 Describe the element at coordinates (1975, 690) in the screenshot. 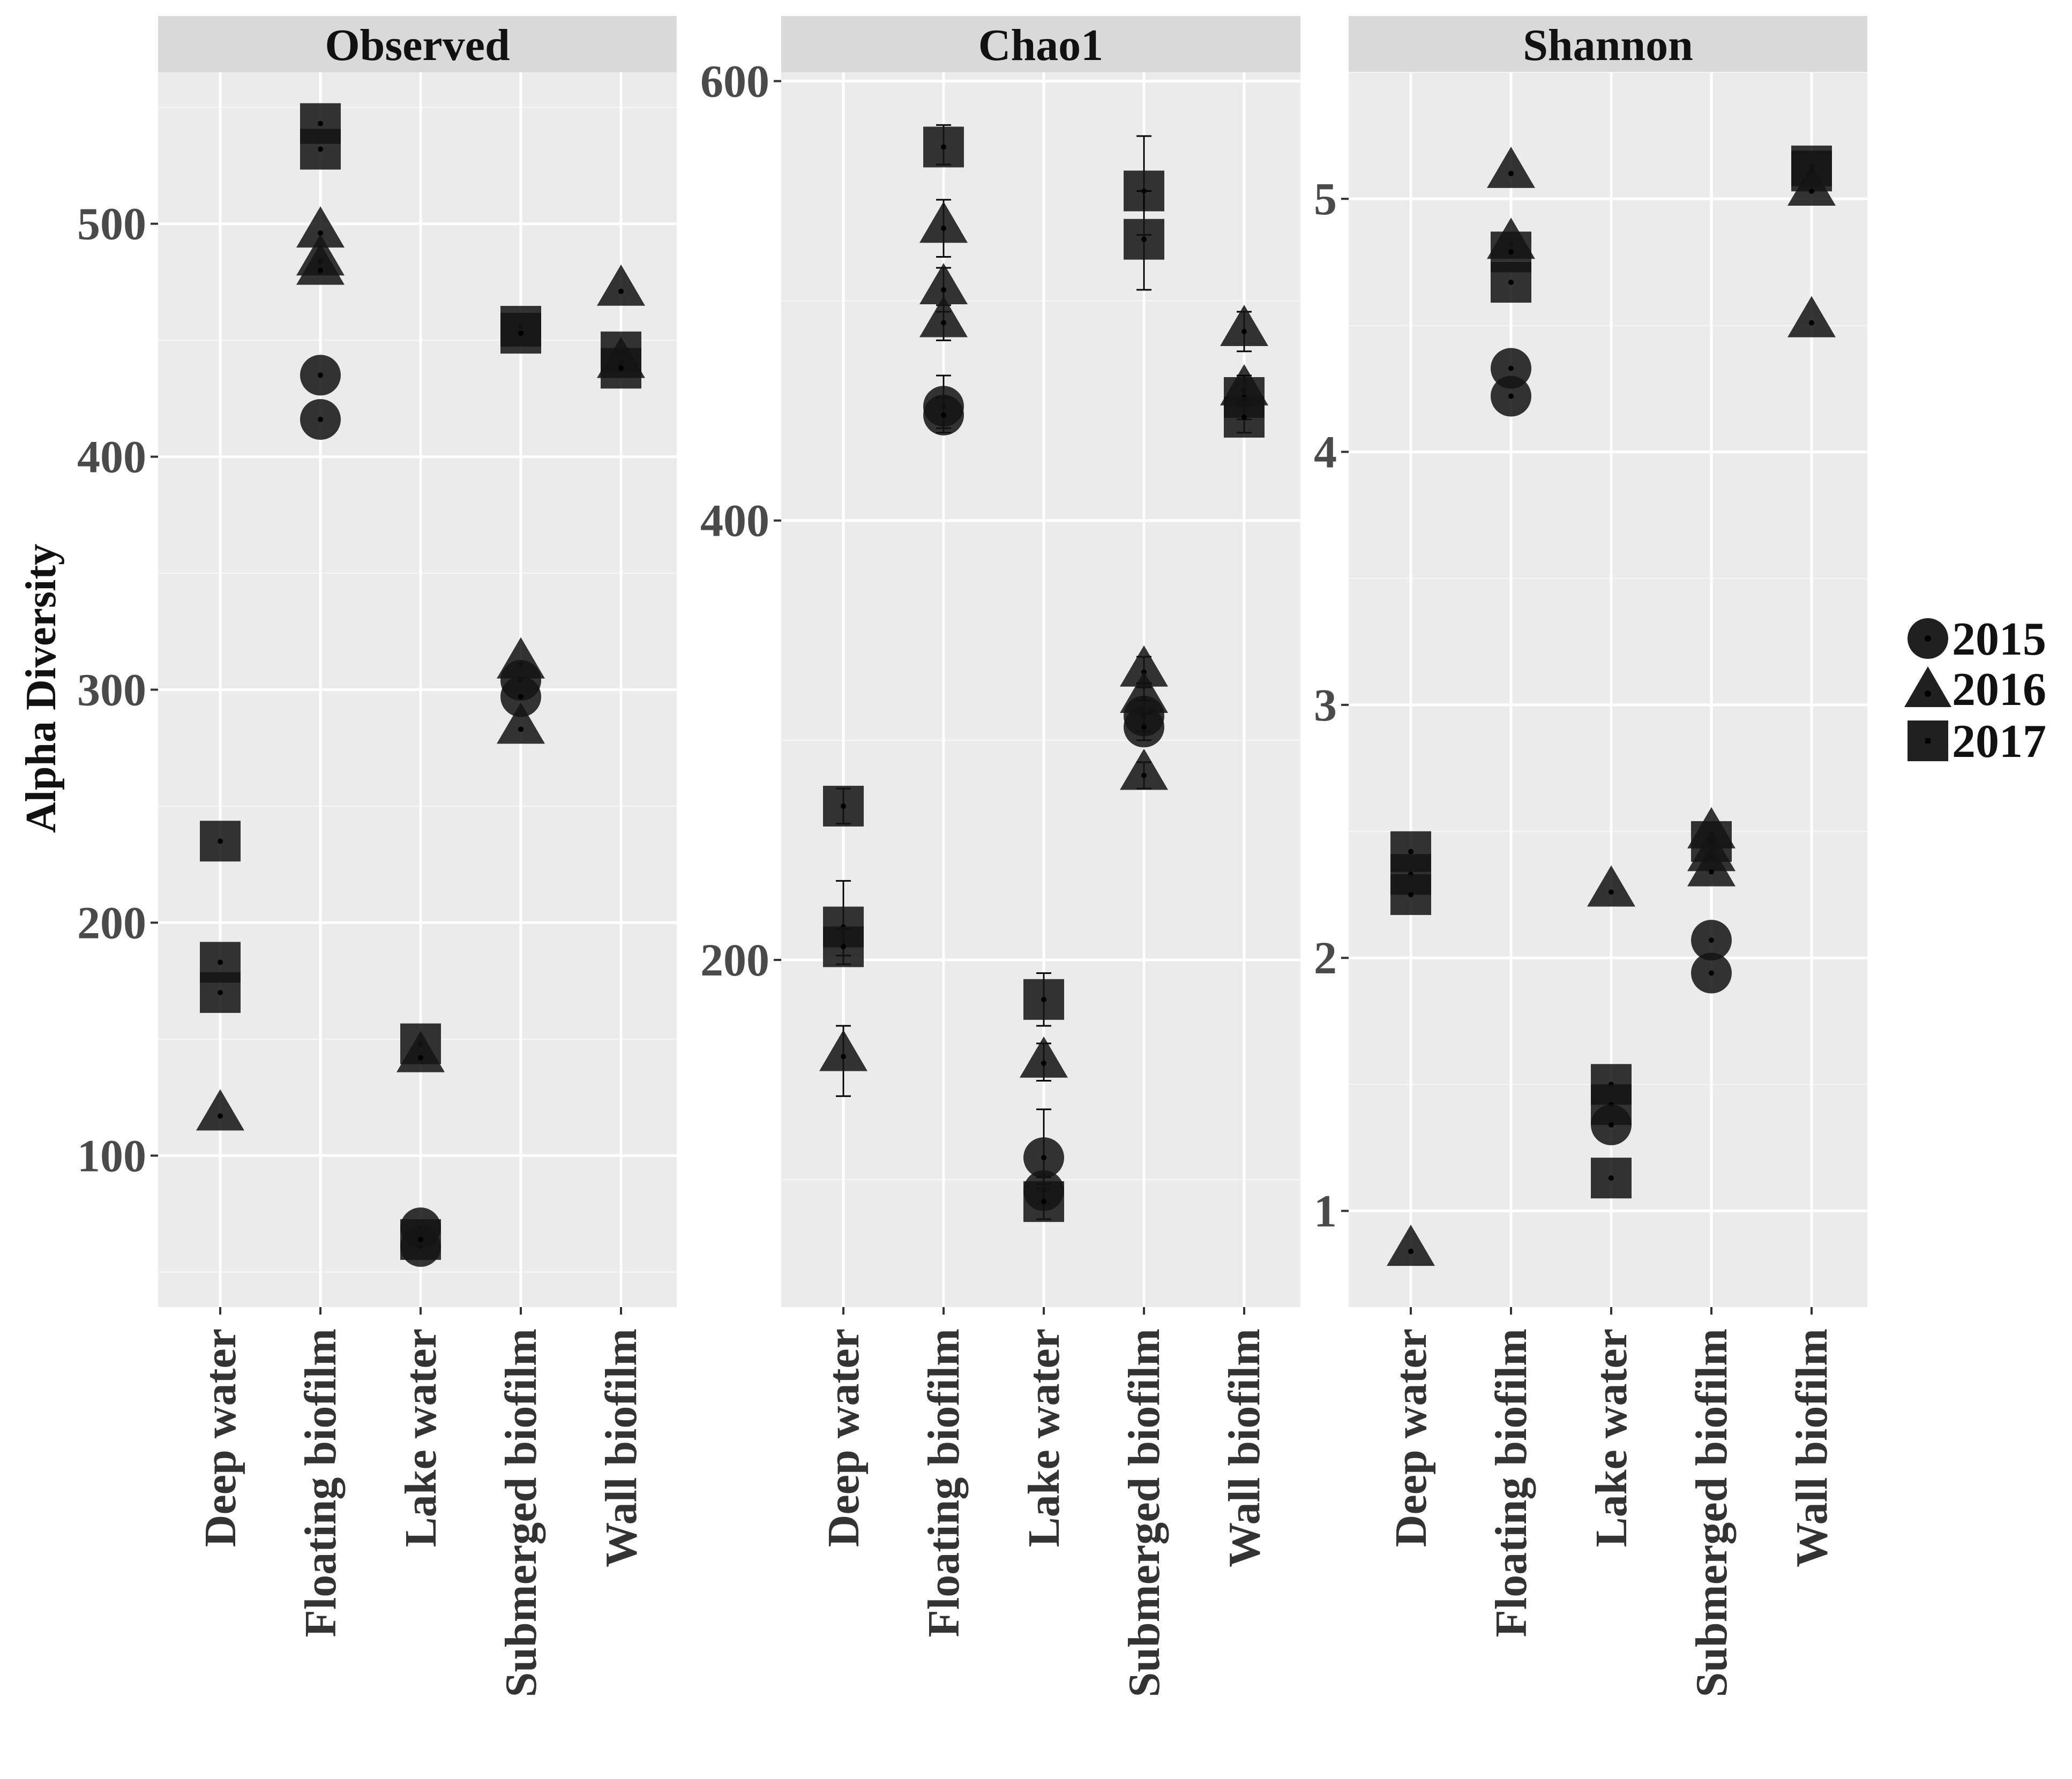

I see `legend: 2015 2016 2017` at that location.